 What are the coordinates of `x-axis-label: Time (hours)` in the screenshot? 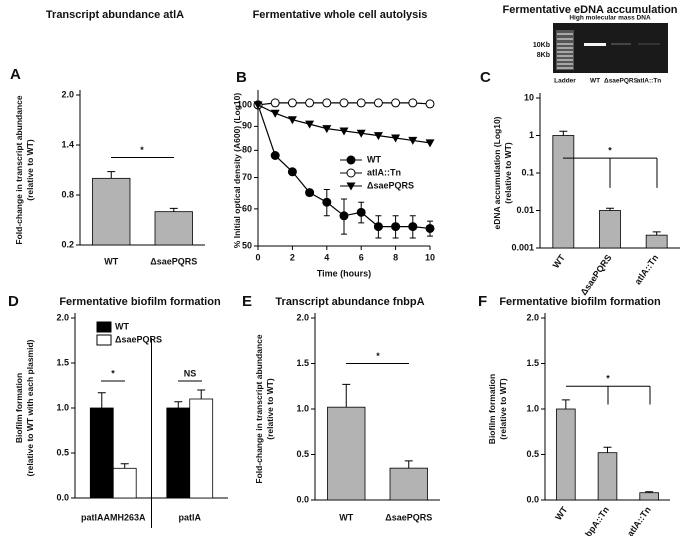 It's located at (344, 273).